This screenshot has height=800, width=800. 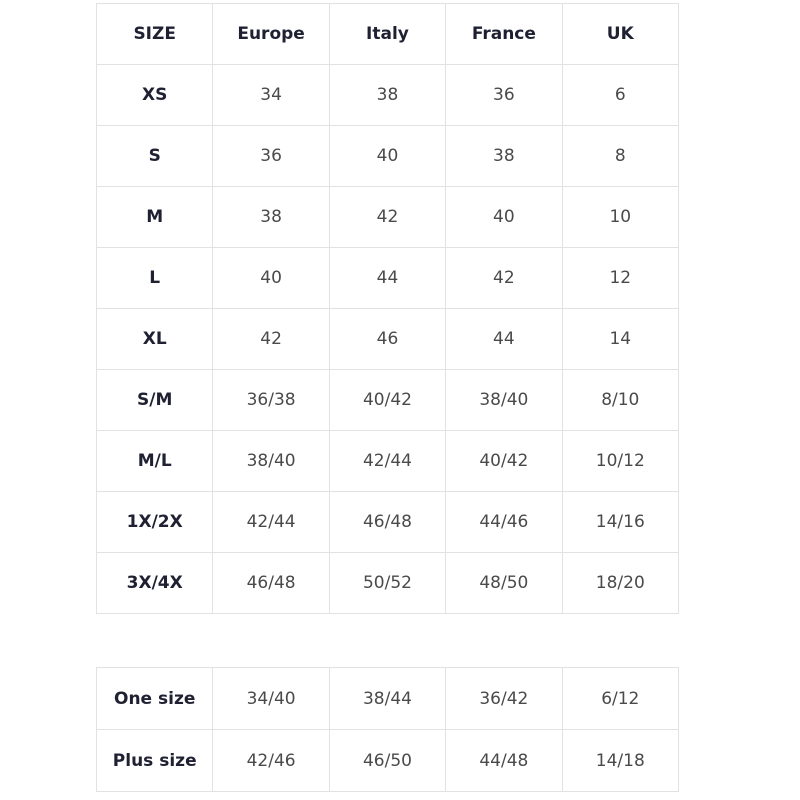 I want to click on table-row: S/M 36/38 40/42 38/40 8/10, so click(x=387, y=400).